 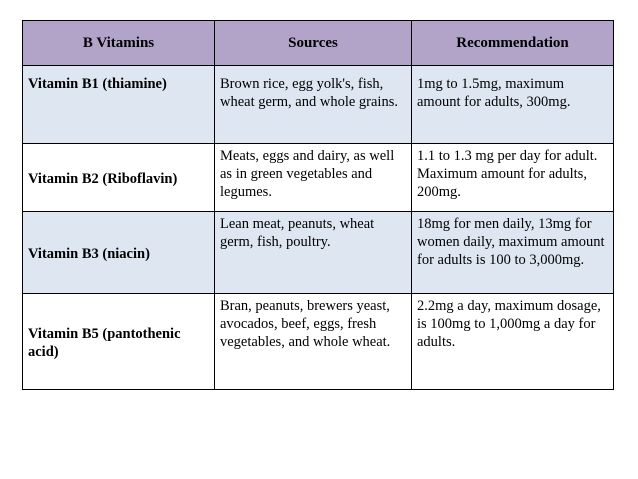 I want to click on vitamin-name-cell: Vitamin B1 (thiamine), so click(x=118, y=104).